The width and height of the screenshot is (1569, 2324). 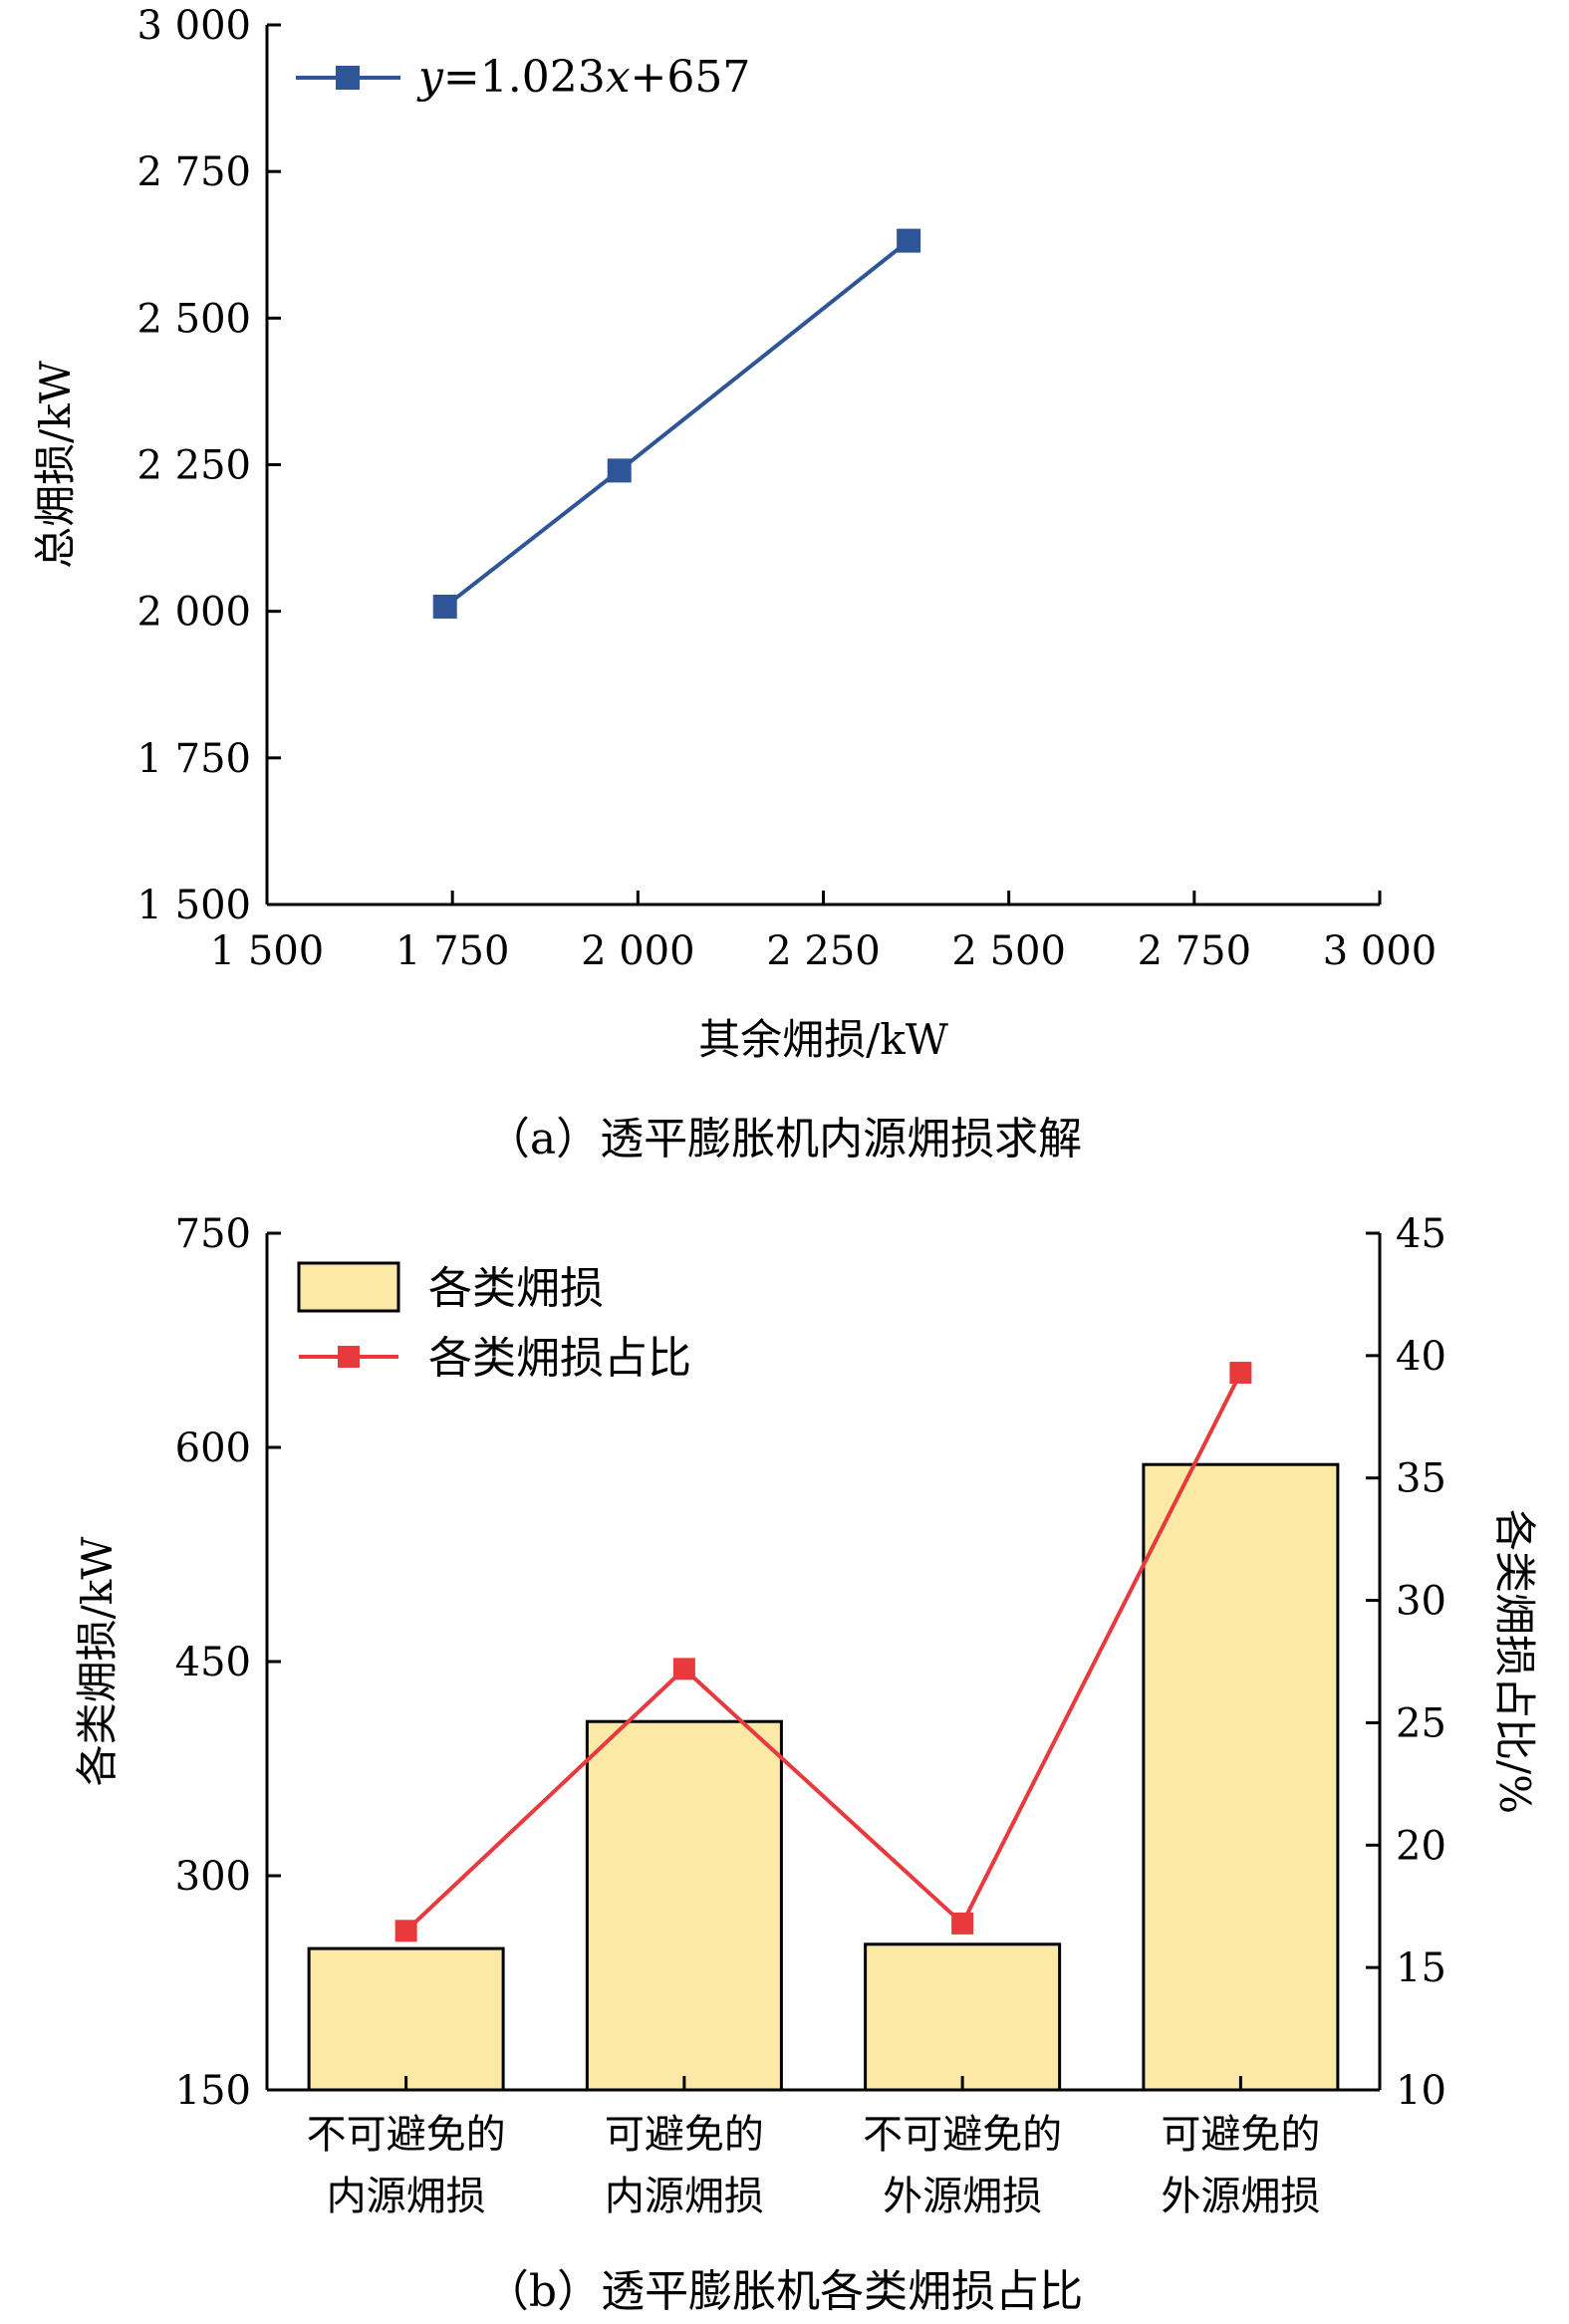 What do you see at coordinates (559, 1358) in the screenshot?
I see `chart-b-legend-line-label: 各类㶲损占比` at bounding box center [559, 1358].